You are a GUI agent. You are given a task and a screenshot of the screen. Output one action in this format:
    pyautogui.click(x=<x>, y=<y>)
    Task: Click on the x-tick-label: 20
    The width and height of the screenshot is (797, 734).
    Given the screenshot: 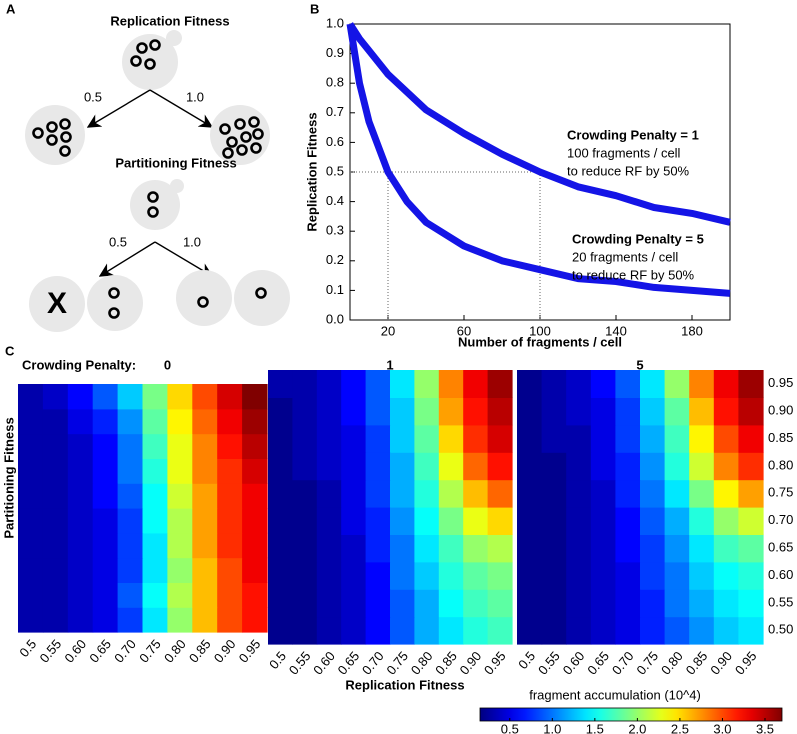 What is the action you would take?
    pyautogui.click(x=388, y=330)
    